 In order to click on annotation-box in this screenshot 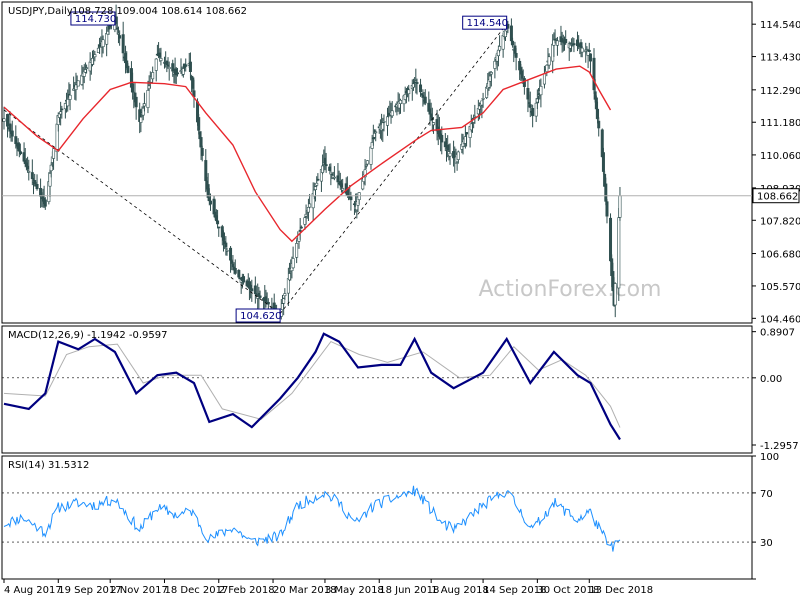, I will do `click(485, 22)`.